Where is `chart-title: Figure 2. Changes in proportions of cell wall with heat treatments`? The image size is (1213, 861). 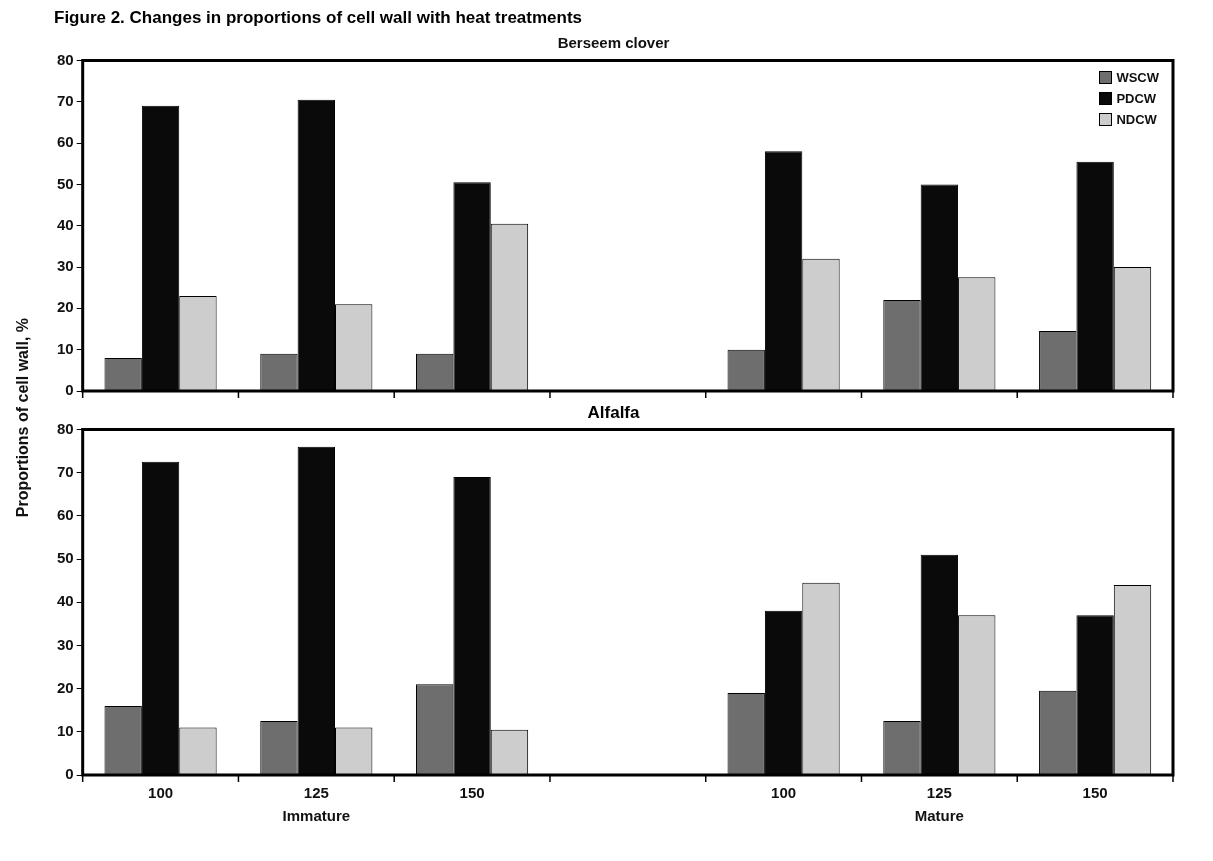 chart-title: Figure 2. Changes in proportions of cell wall with heat treatments is located at coordinates (318, 17).